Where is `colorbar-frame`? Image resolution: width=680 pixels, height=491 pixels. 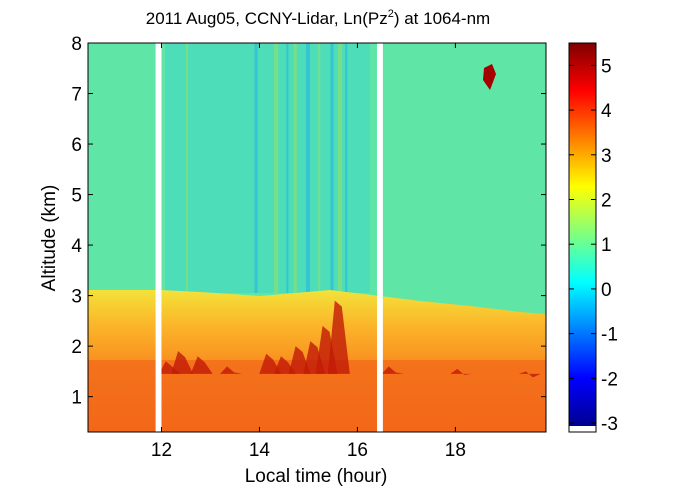 colorbar-frame is located at coordinates (582, 237).